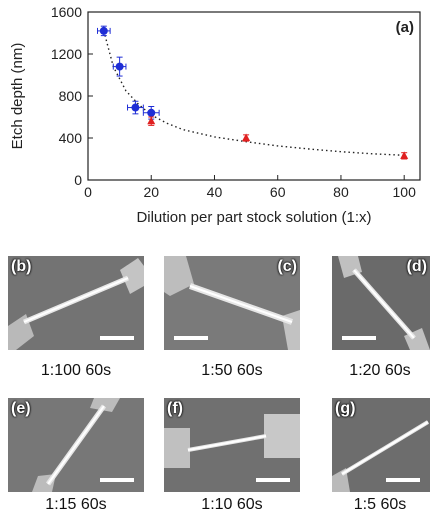 The width and height of the screenshot is (436, 519). I want to click on sem-image-e, so click(76, 445).